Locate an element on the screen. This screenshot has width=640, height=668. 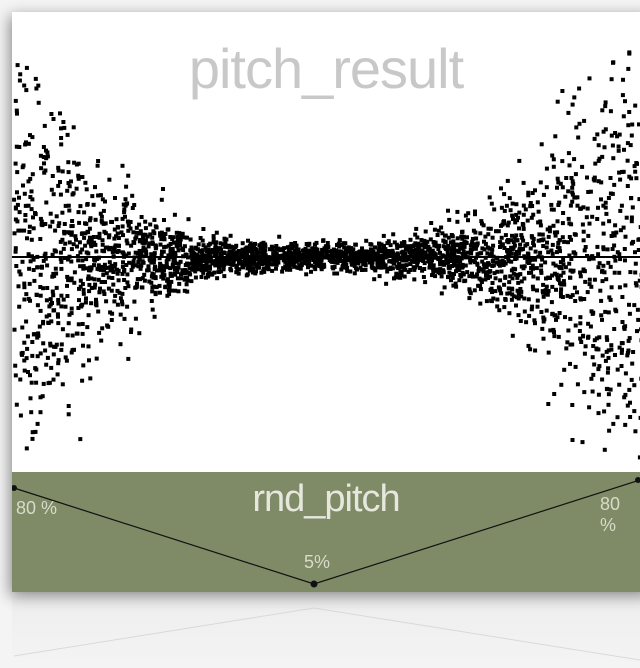
breakpoint-right is located at coordinates (637, 480).